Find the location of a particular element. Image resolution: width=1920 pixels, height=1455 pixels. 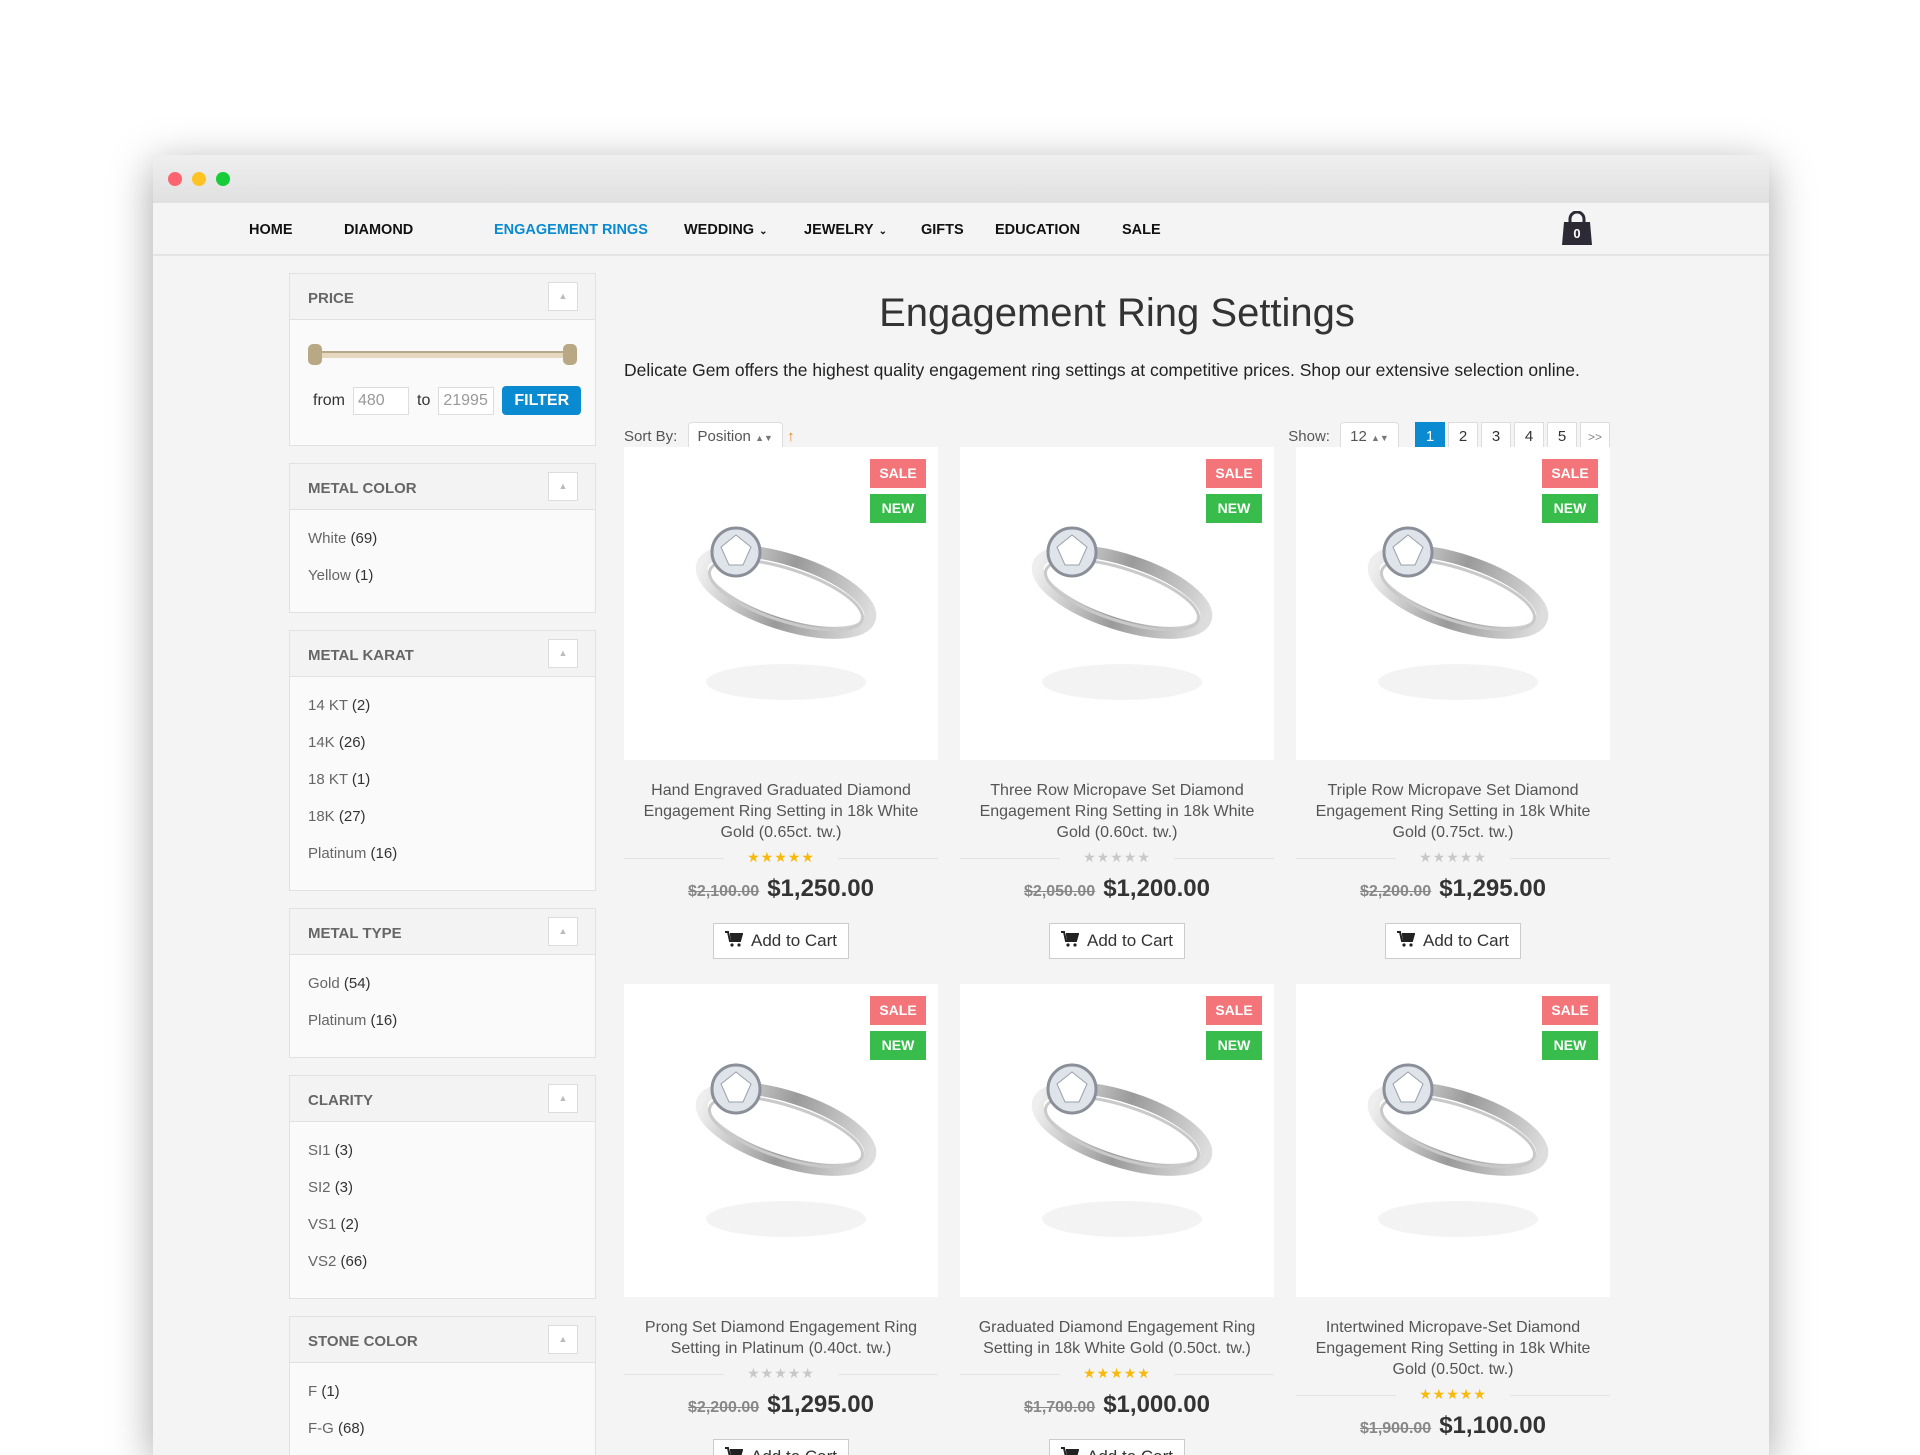

cart-icon is located at coordinates (734, 941).